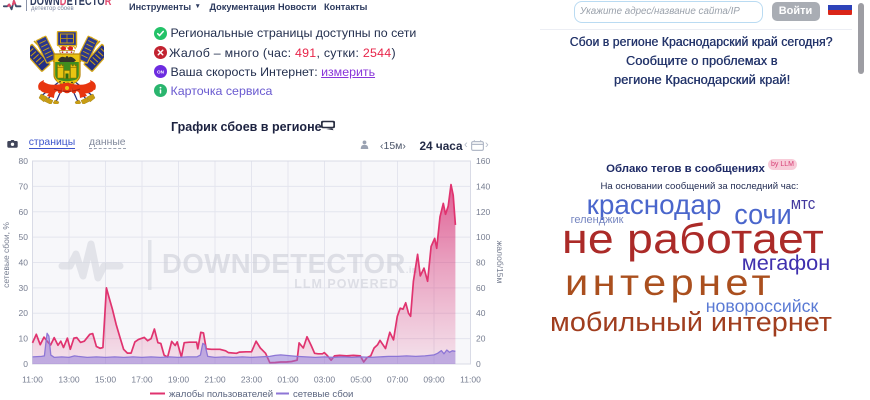 The width and height of the screenshot is (870, 400). Describe the element at coordinates (323, 394) in the screenshot. I see `svg-text: сетевые сбои` at that location.